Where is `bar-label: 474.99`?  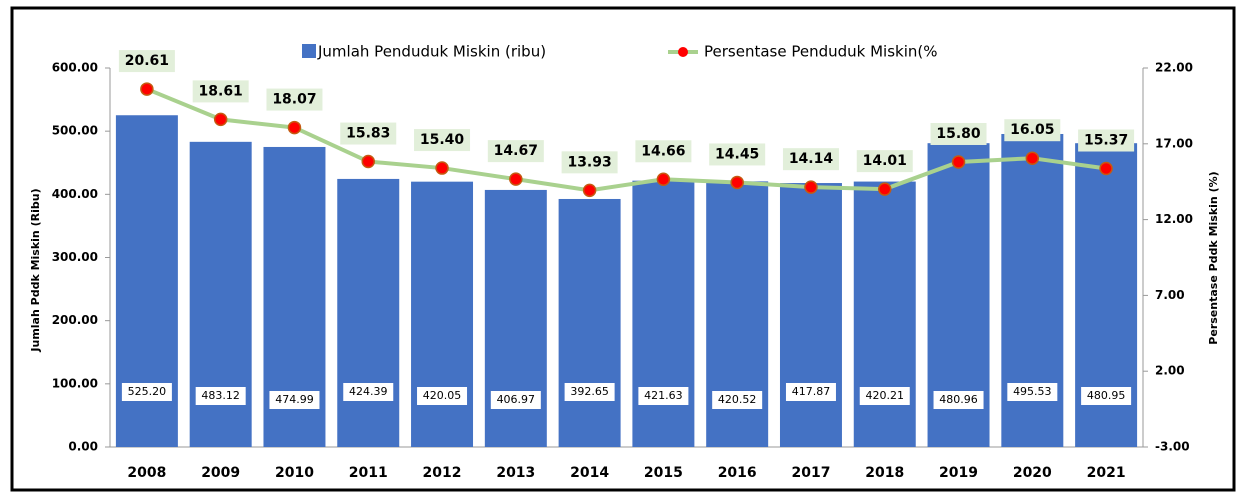 bar-label: 474.99 is located at coordinates (294, 399).